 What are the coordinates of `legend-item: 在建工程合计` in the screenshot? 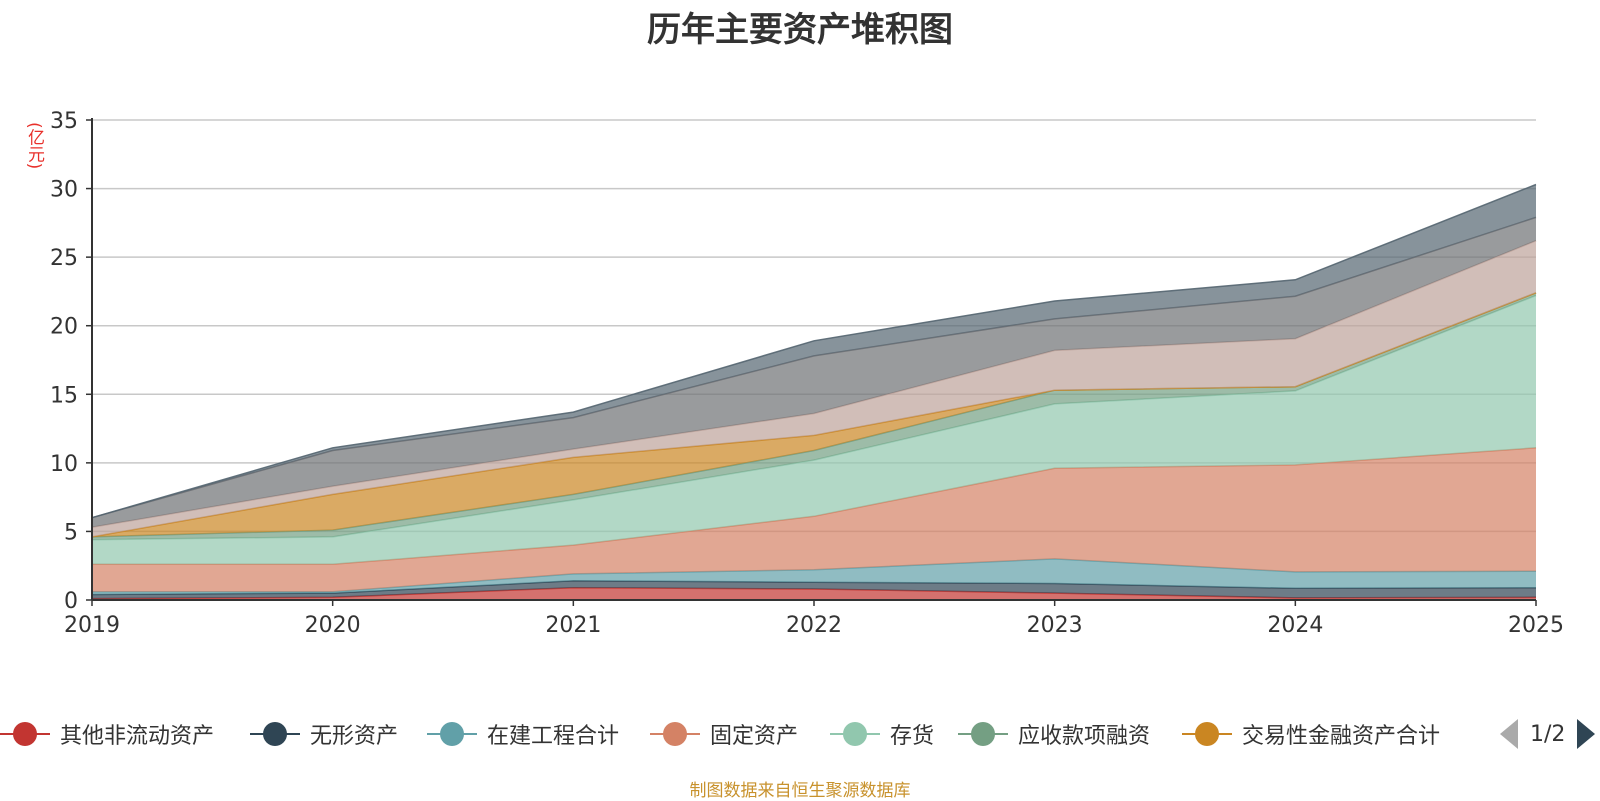 It's located at (523, 734).